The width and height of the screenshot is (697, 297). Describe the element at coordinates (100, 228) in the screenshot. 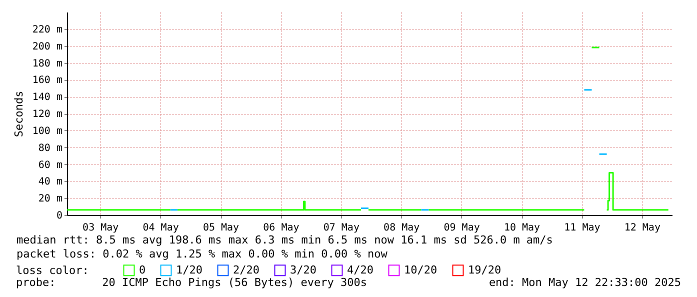

I see `x-tick-label: 03 May` at that location.